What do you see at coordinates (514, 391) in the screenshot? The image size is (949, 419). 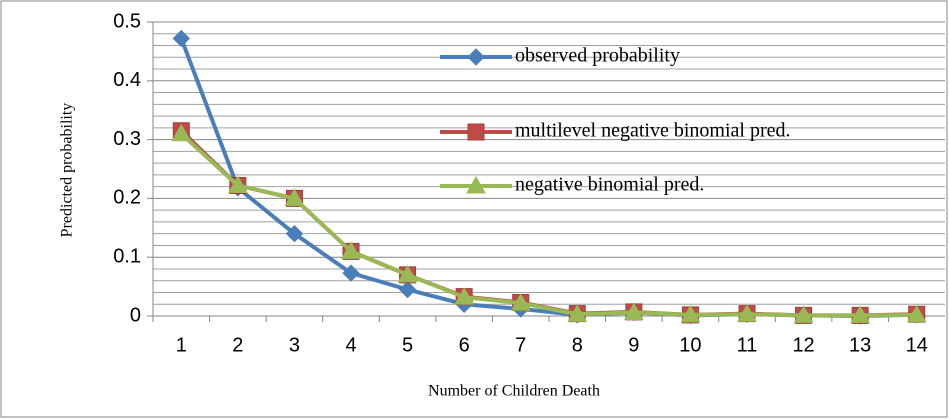 I see `x-axis-title: Number of Children Death` at bounding box center [514, 391].